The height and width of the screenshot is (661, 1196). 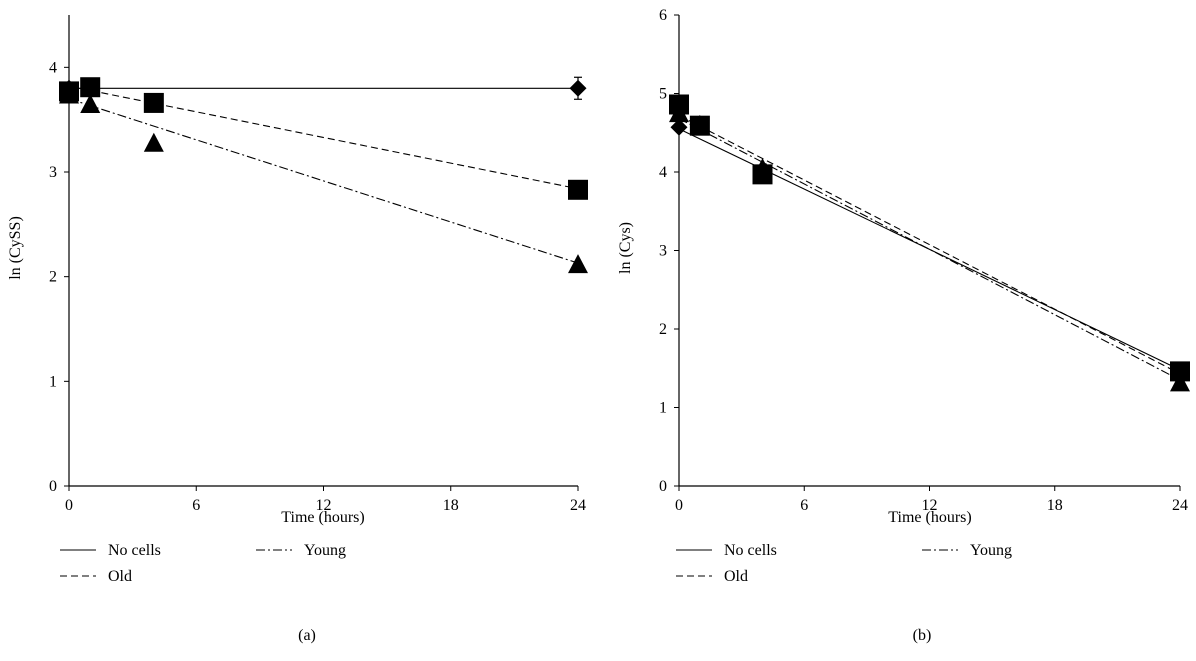 What do you see at coordinates (323, 137) in the screenshot?
I see `panel-a-series-line-old` at bounding box center [323, 137].